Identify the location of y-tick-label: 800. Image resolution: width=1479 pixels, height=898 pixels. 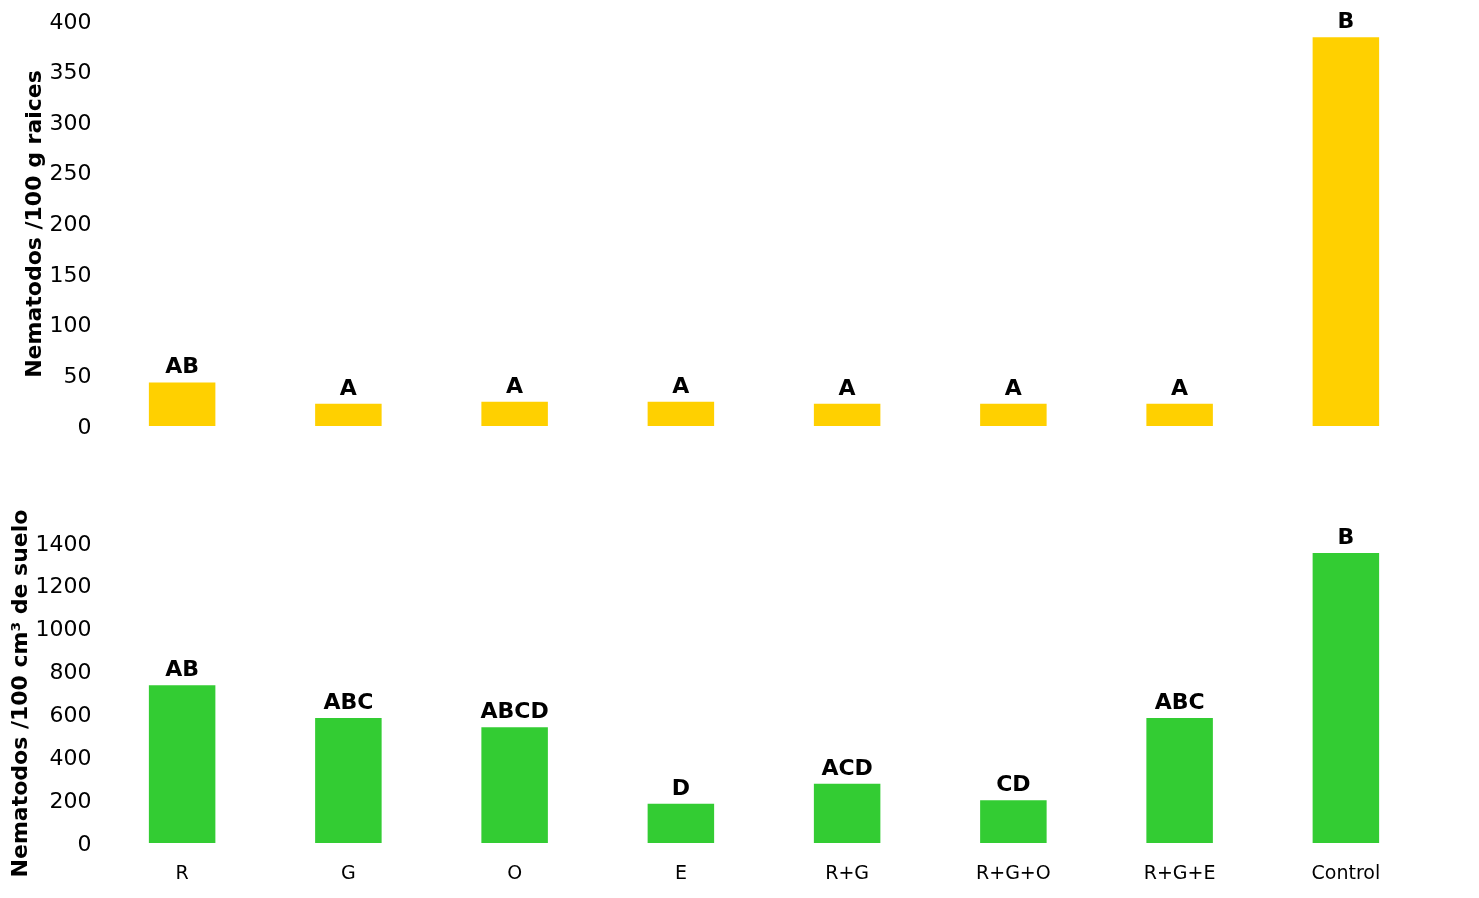
(70, 672).